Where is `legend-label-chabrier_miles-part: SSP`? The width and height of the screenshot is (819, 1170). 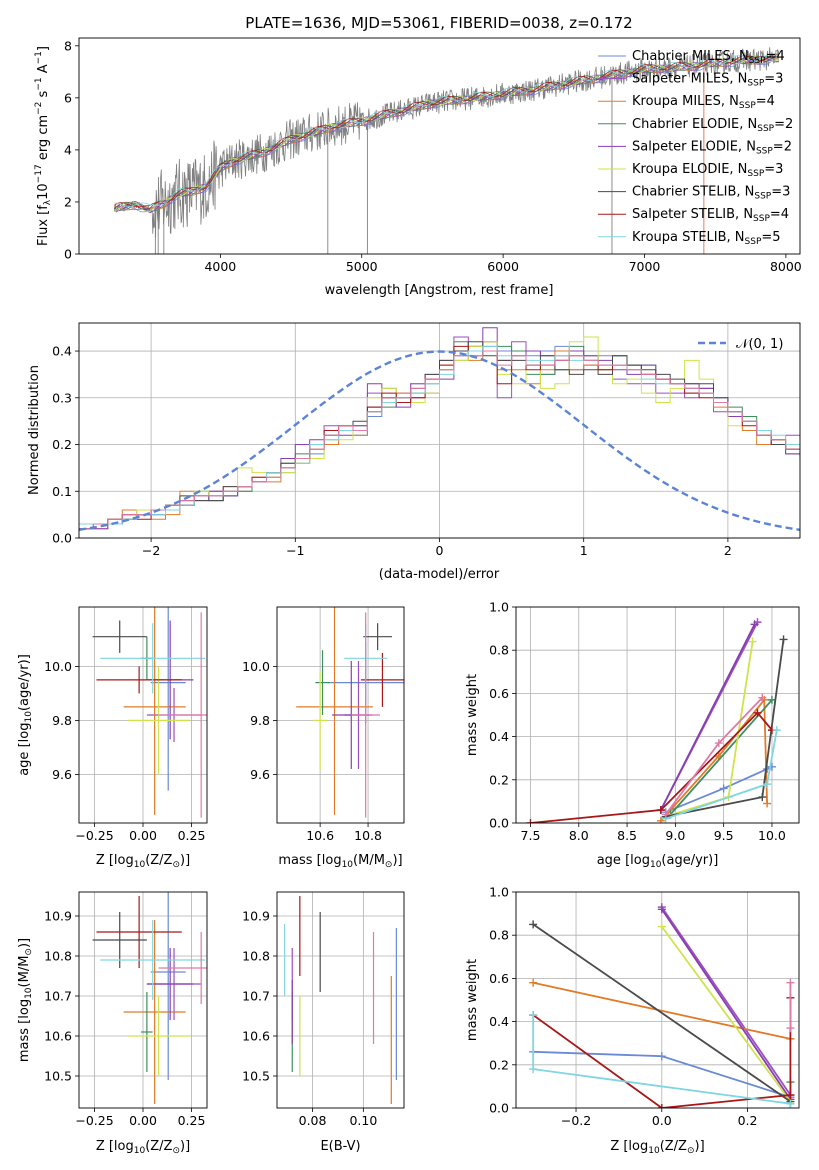
legend-label-chabrier_miles-part: SSP is located at coordinates (757, 61).